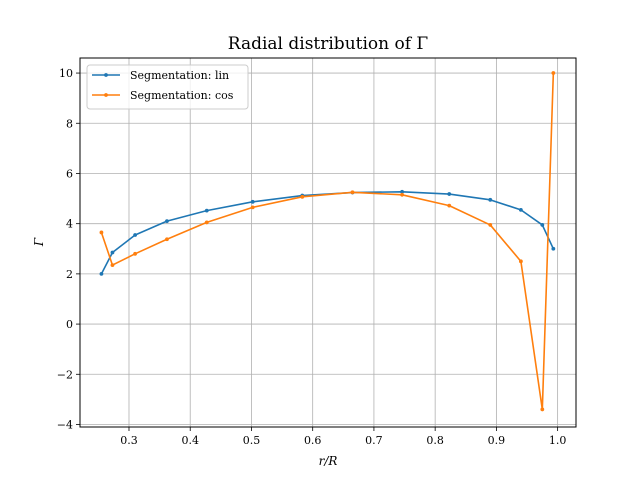 The height and width of the screenshot is (480, 640). Describe the element at coordinates (558, 440) in the screenshot. I see `x-tick-label: 1.0` at that location.